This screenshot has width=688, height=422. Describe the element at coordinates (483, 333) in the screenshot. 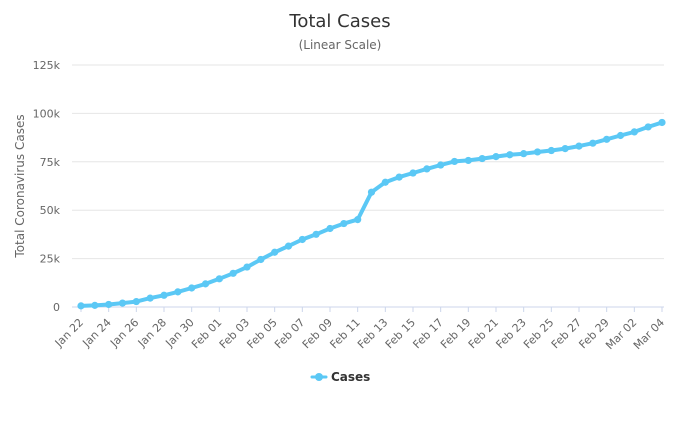

I see `x-tick-label: Feb 21` at that location.